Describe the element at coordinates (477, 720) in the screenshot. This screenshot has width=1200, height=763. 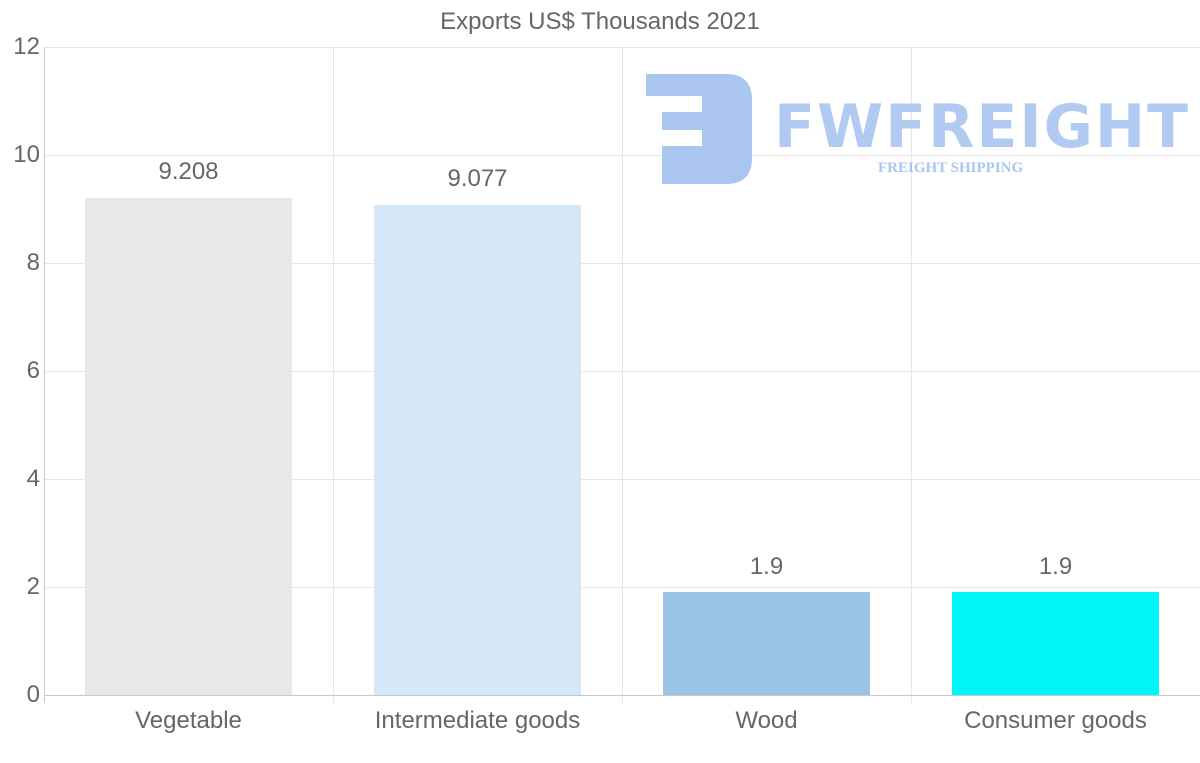
I see `x-tick-label: Intermediate goods` at that location.